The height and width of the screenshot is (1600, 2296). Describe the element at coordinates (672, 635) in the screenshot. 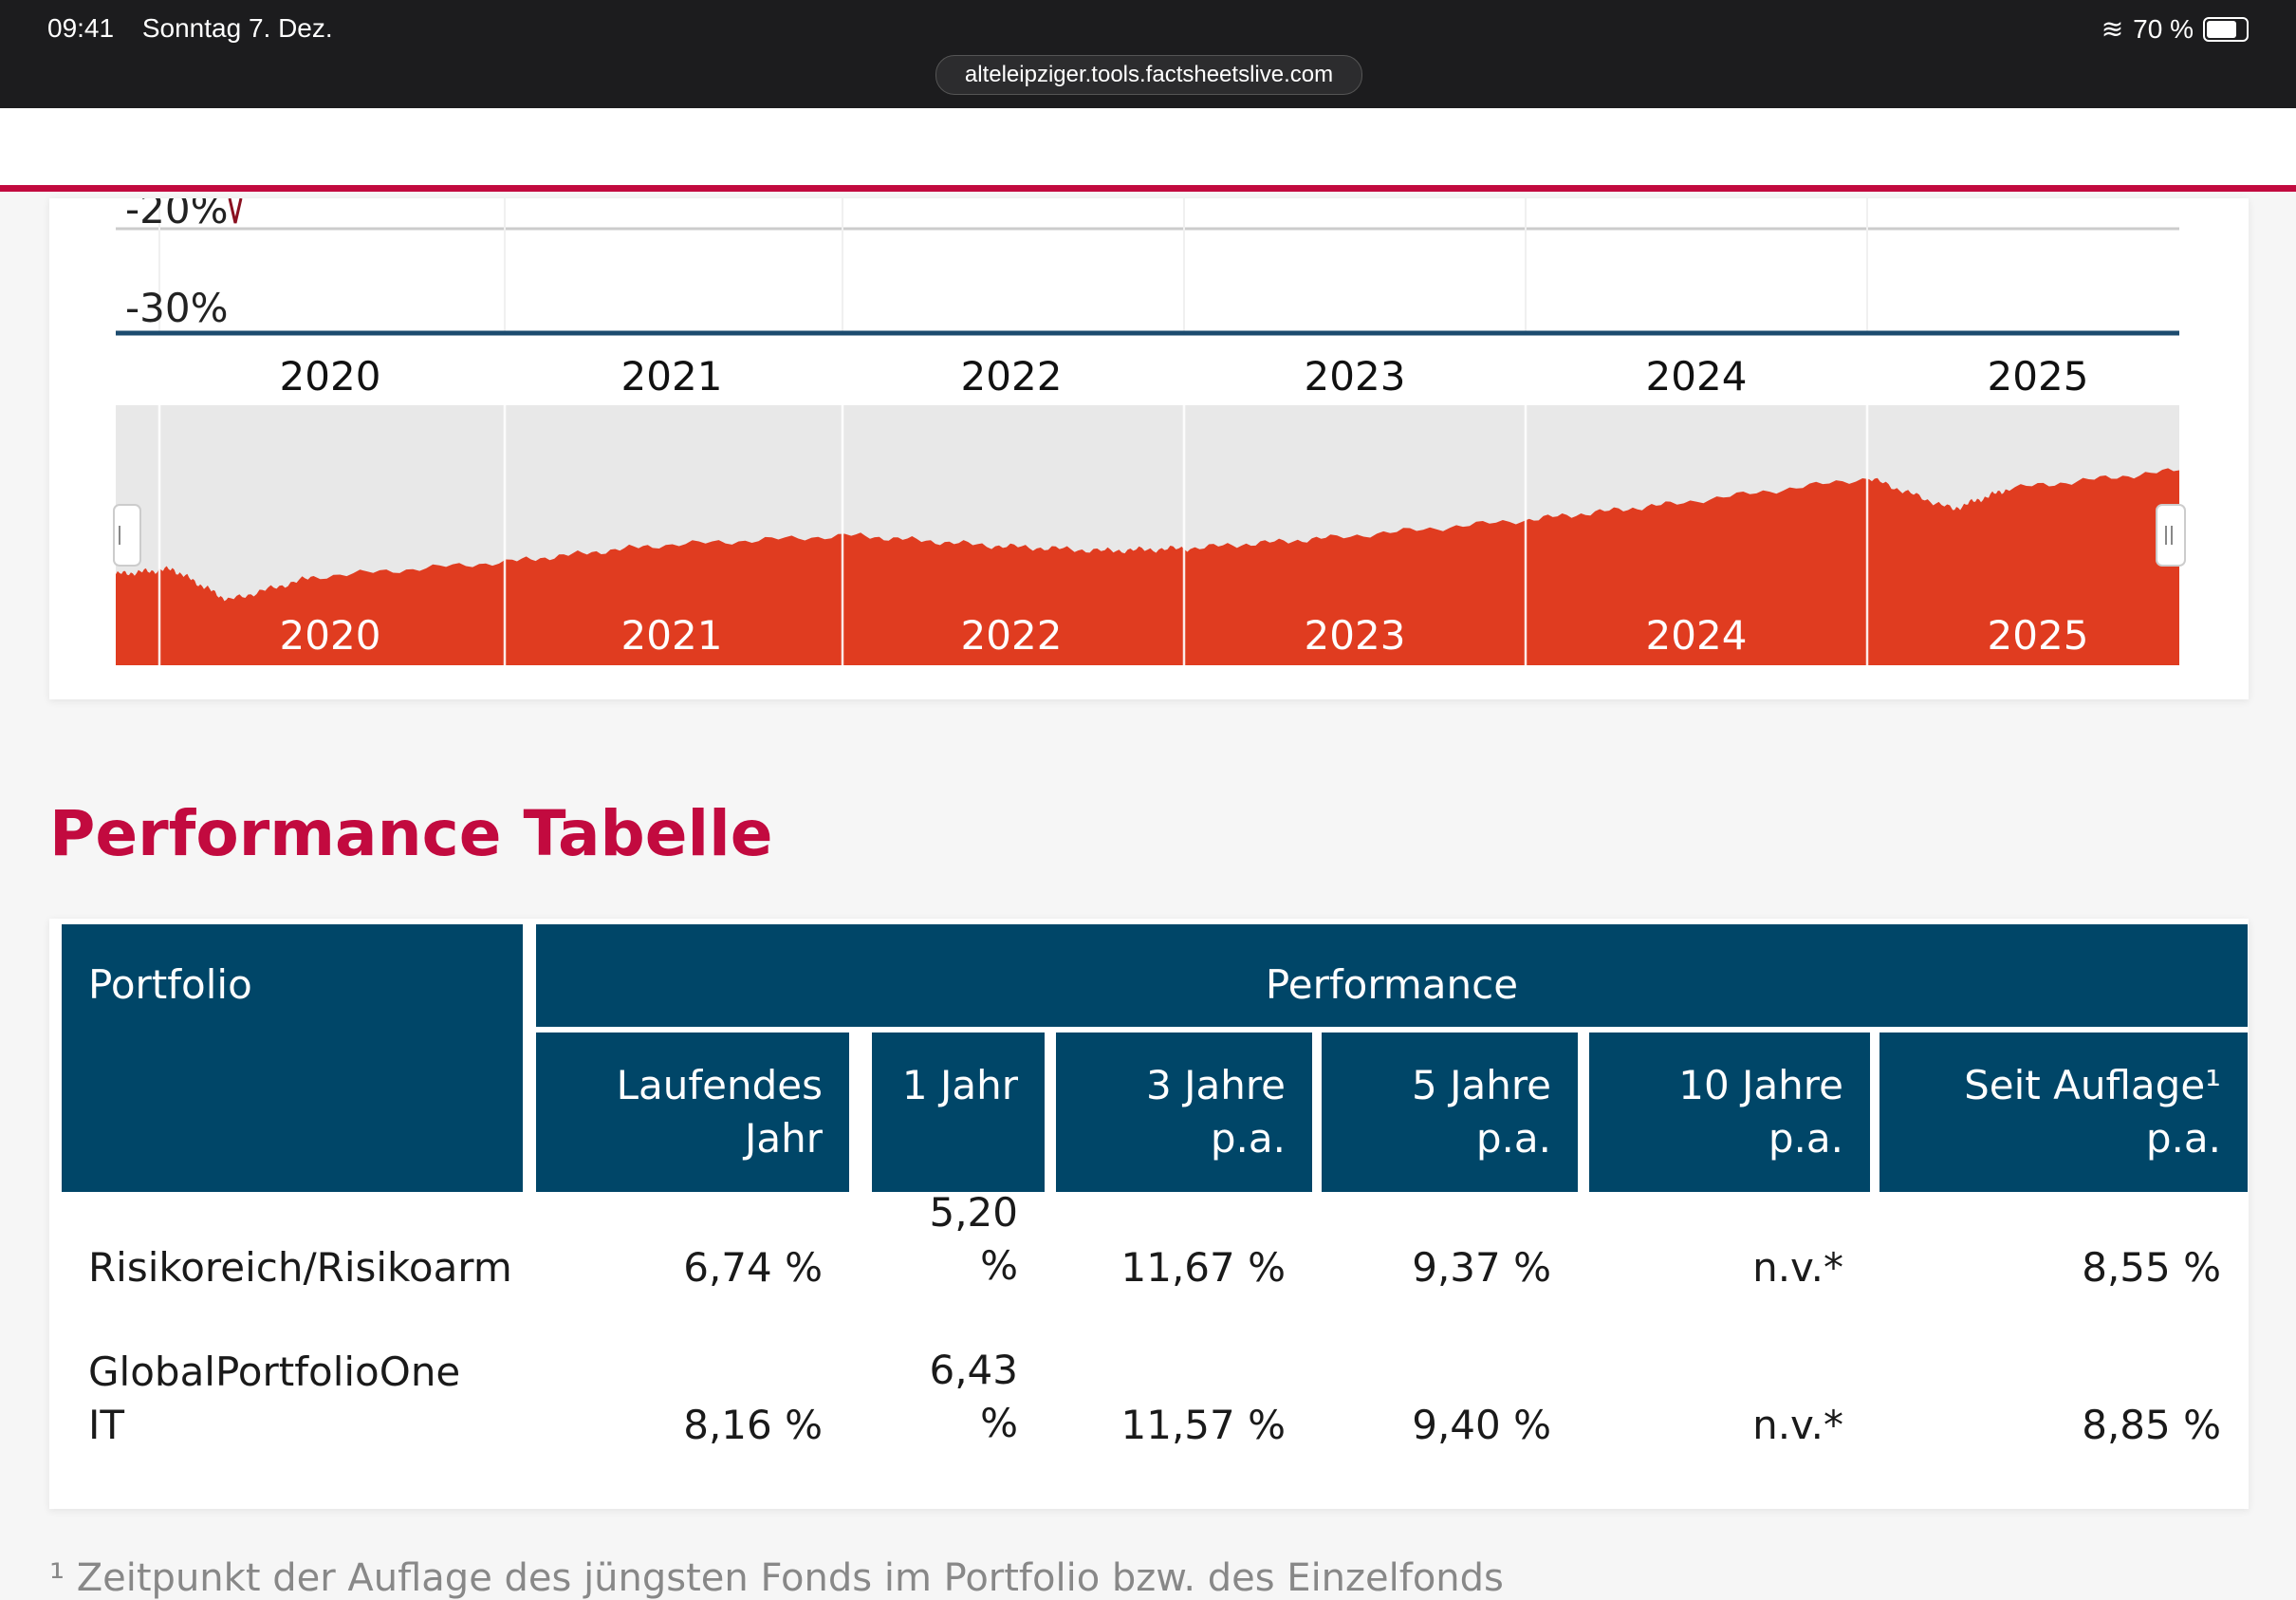

I see `navigator-label-2021: 2021` at that location.